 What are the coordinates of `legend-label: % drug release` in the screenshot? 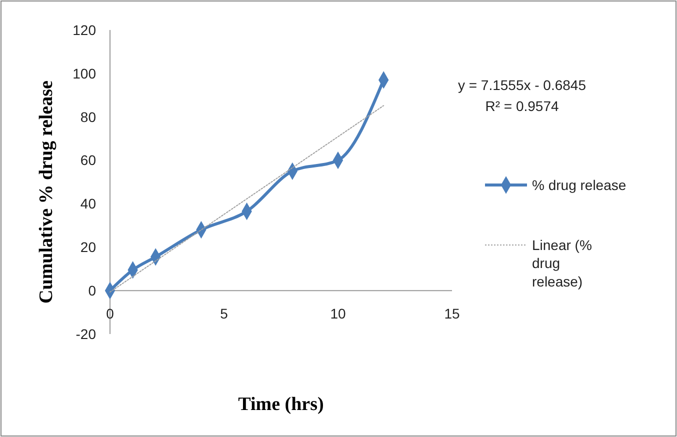 It's located at (579, 184).